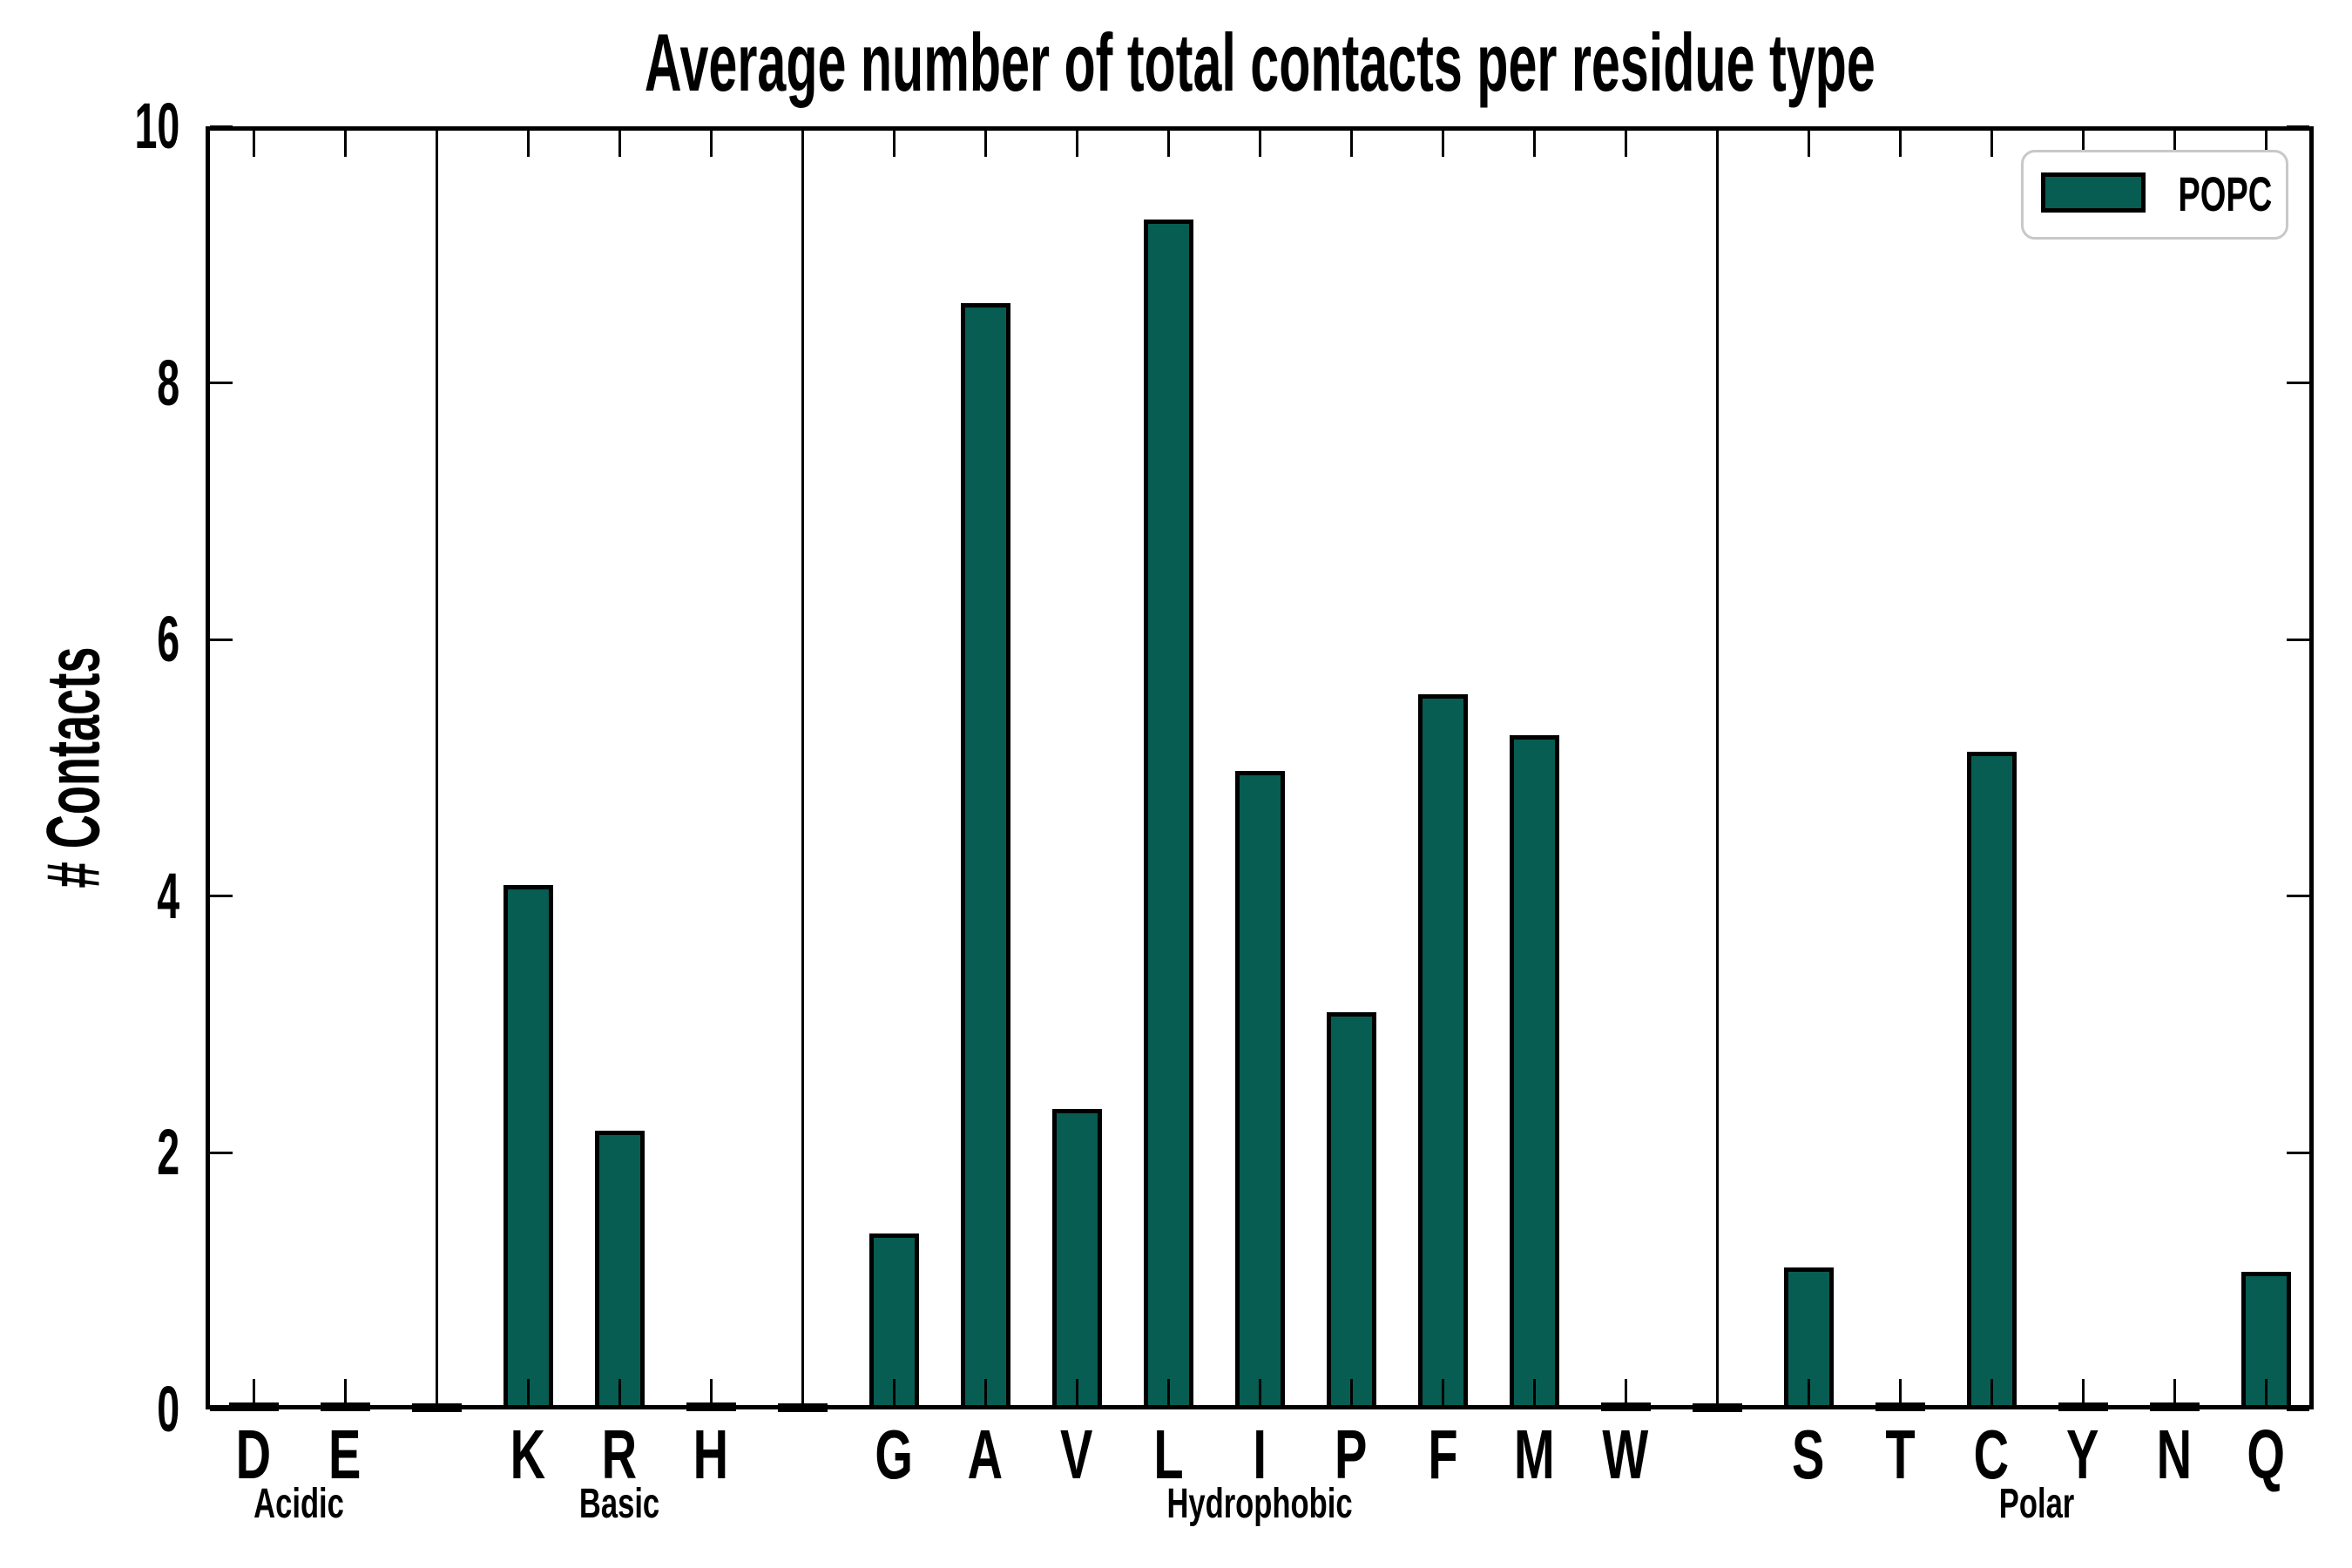 This screenshot has width=2352, height=1568. I want to click on x-tick-label-text: T, so click(1900, 1454).